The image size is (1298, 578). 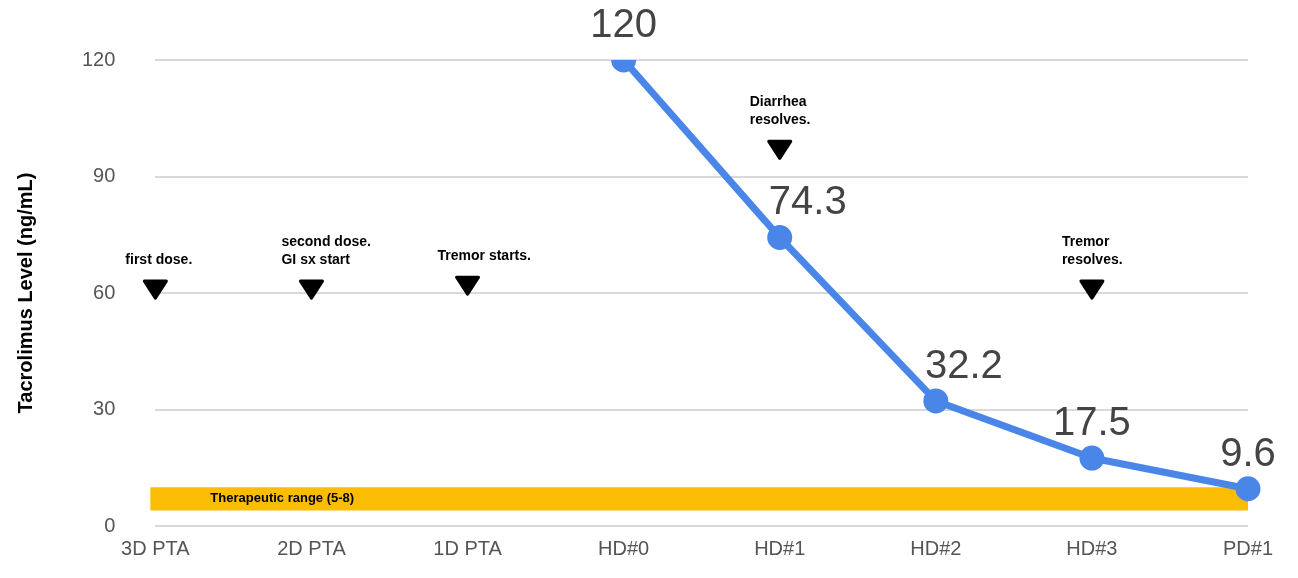 What do you see at coordinates (624, 547) in the screenshot?
I see `x-tick-label: HD#0` at bounding box center [624, 547].